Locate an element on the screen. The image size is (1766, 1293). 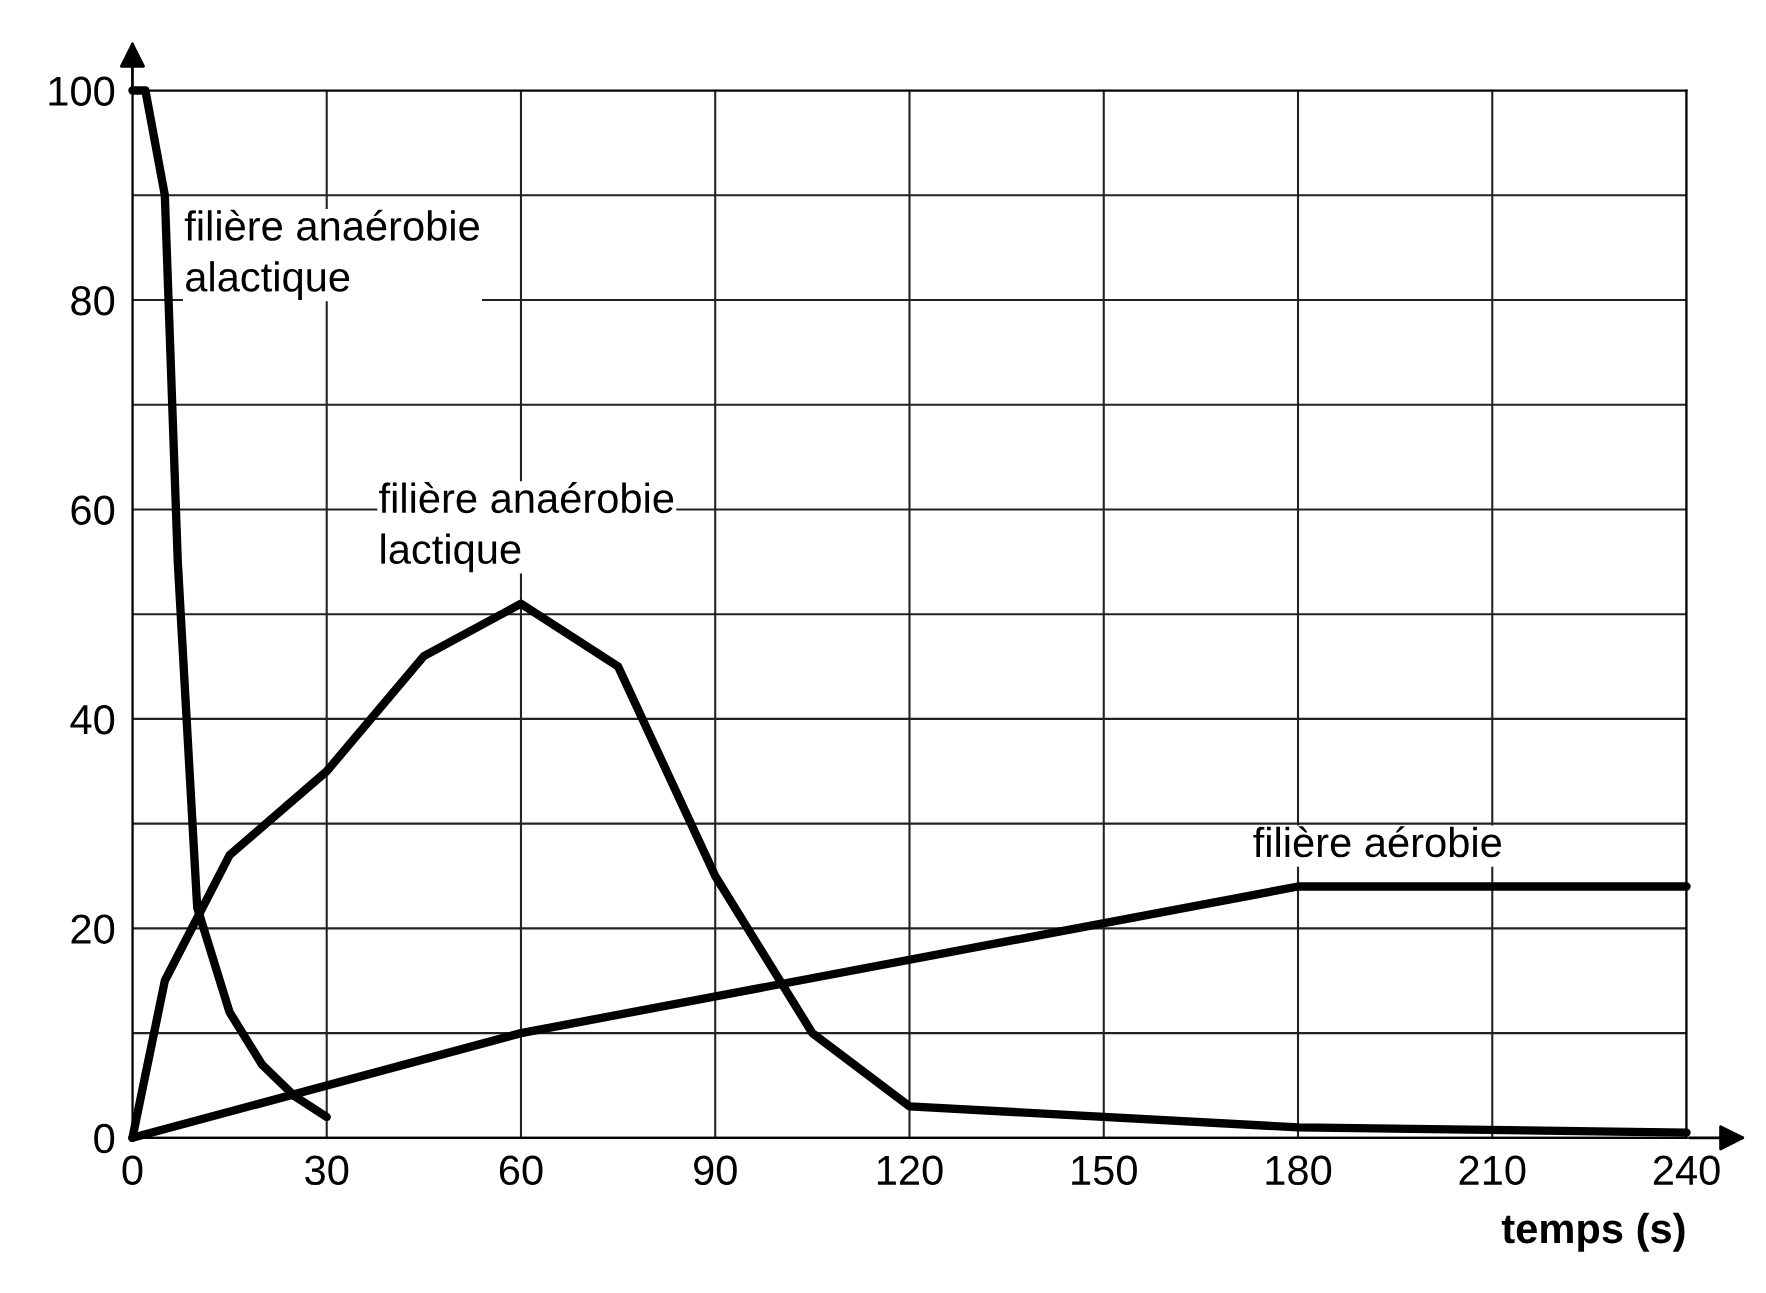
series-label: filière anaérobie lactique is located at coordinates (526, 527).